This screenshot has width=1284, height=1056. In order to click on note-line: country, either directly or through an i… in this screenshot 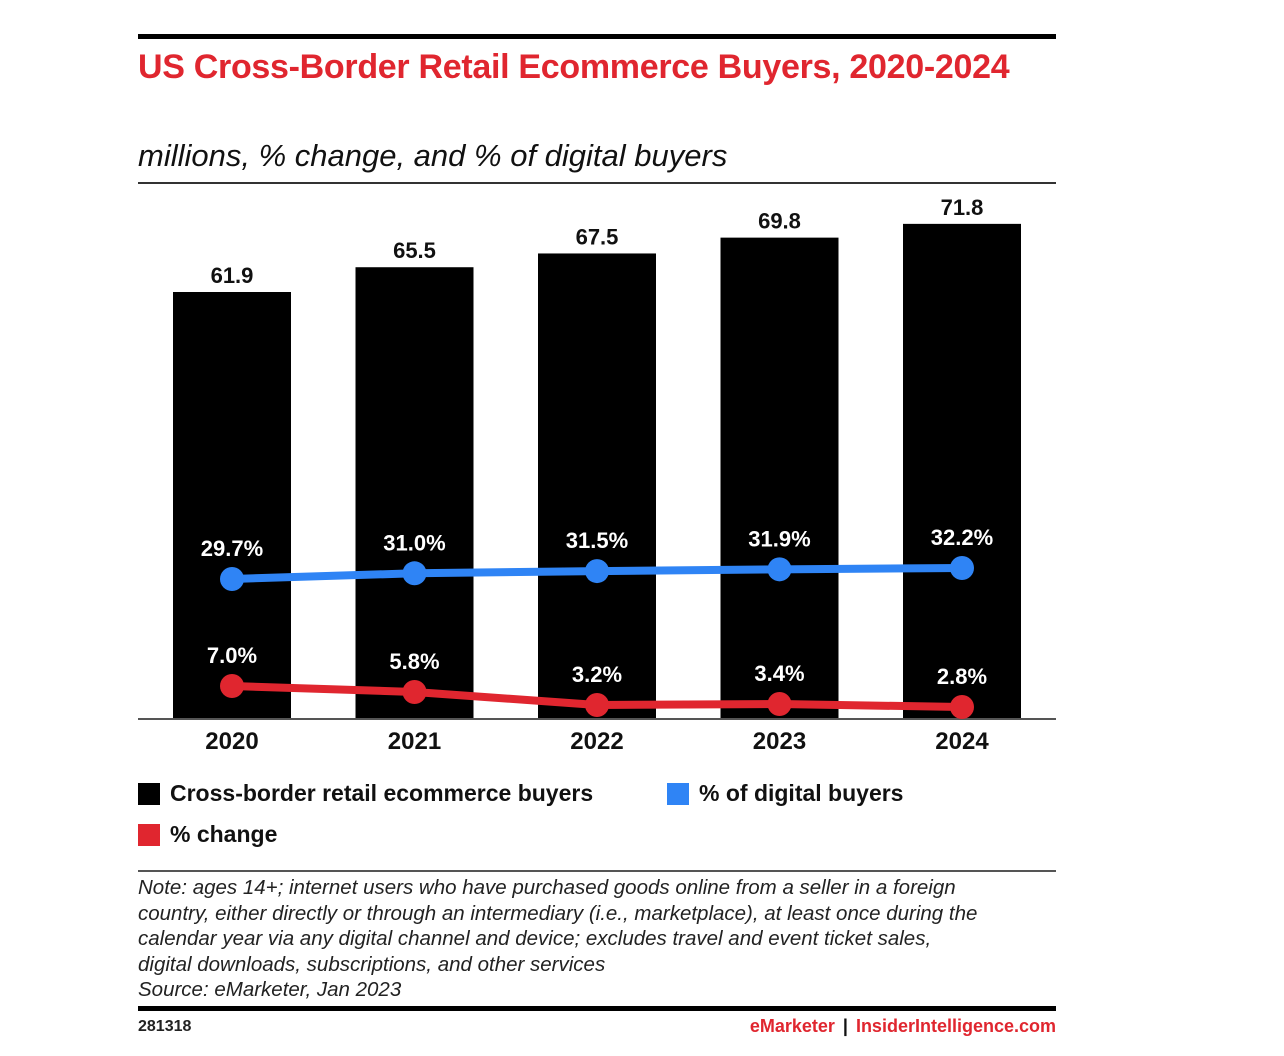, I will do `click(558, 913)`.